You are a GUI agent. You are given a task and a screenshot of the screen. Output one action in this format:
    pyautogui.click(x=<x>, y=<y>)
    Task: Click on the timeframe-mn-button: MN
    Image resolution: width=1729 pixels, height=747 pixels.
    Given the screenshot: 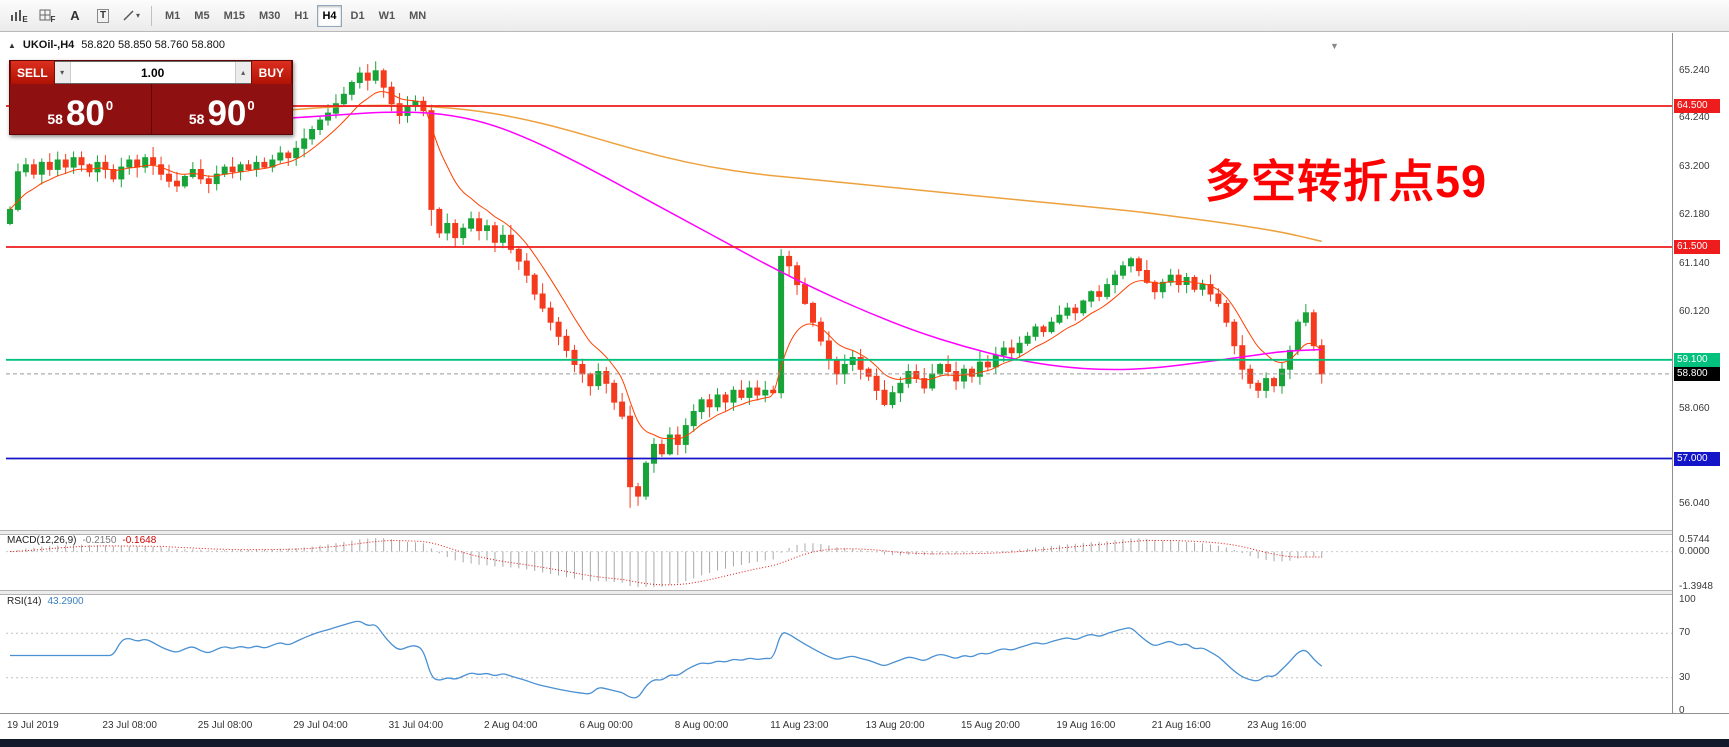 What is the action you would take?
    pyautogui.click(x=417, y=16)
    